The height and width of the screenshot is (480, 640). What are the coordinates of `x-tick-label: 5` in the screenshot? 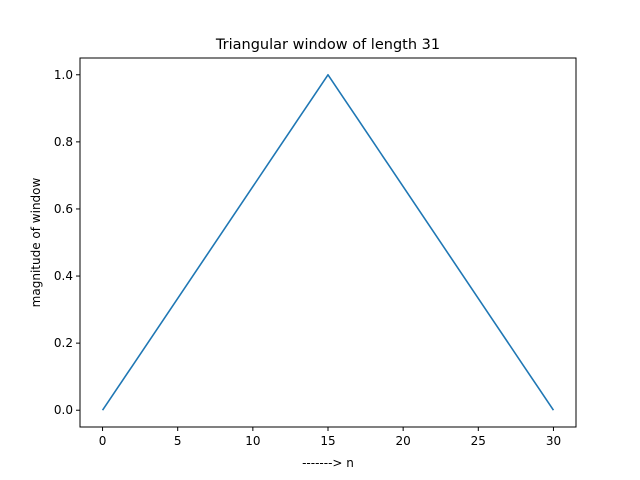 It's located at (178, 441).